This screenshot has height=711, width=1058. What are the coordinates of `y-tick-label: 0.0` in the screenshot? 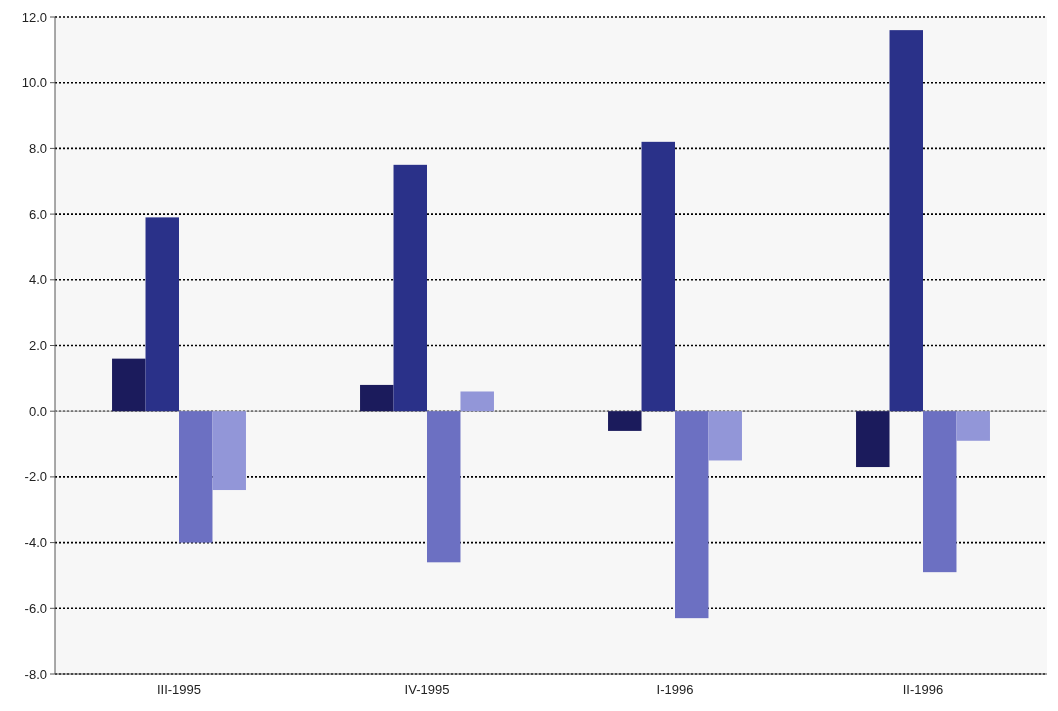 It's located at (37, 411).